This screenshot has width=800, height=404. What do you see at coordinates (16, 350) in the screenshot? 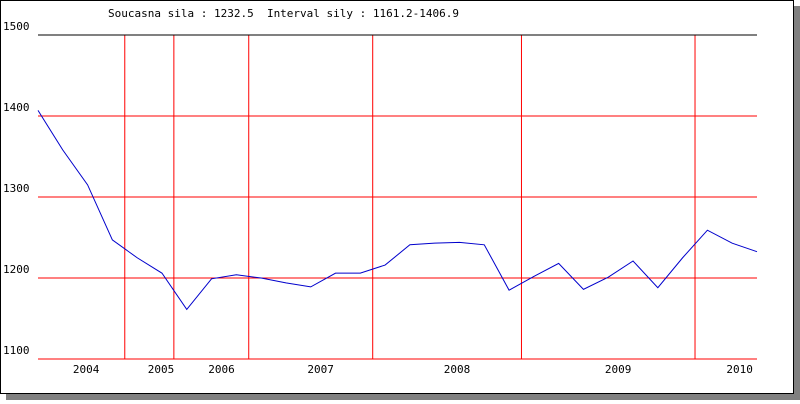
I see `y-tick-label: 1100` at bounding box center [16, 350].